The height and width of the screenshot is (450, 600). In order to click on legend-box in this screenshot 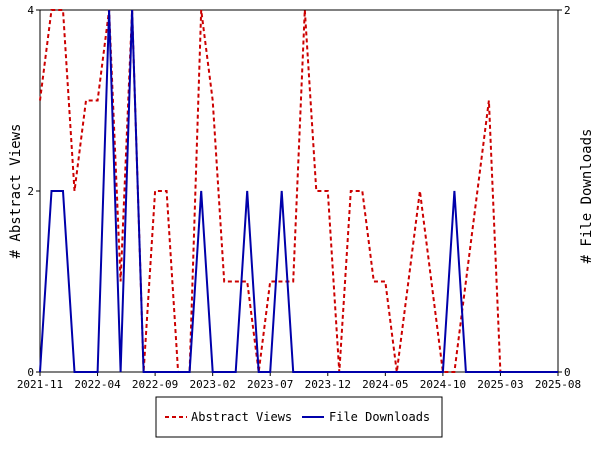, I will do `click(299, 417)`.